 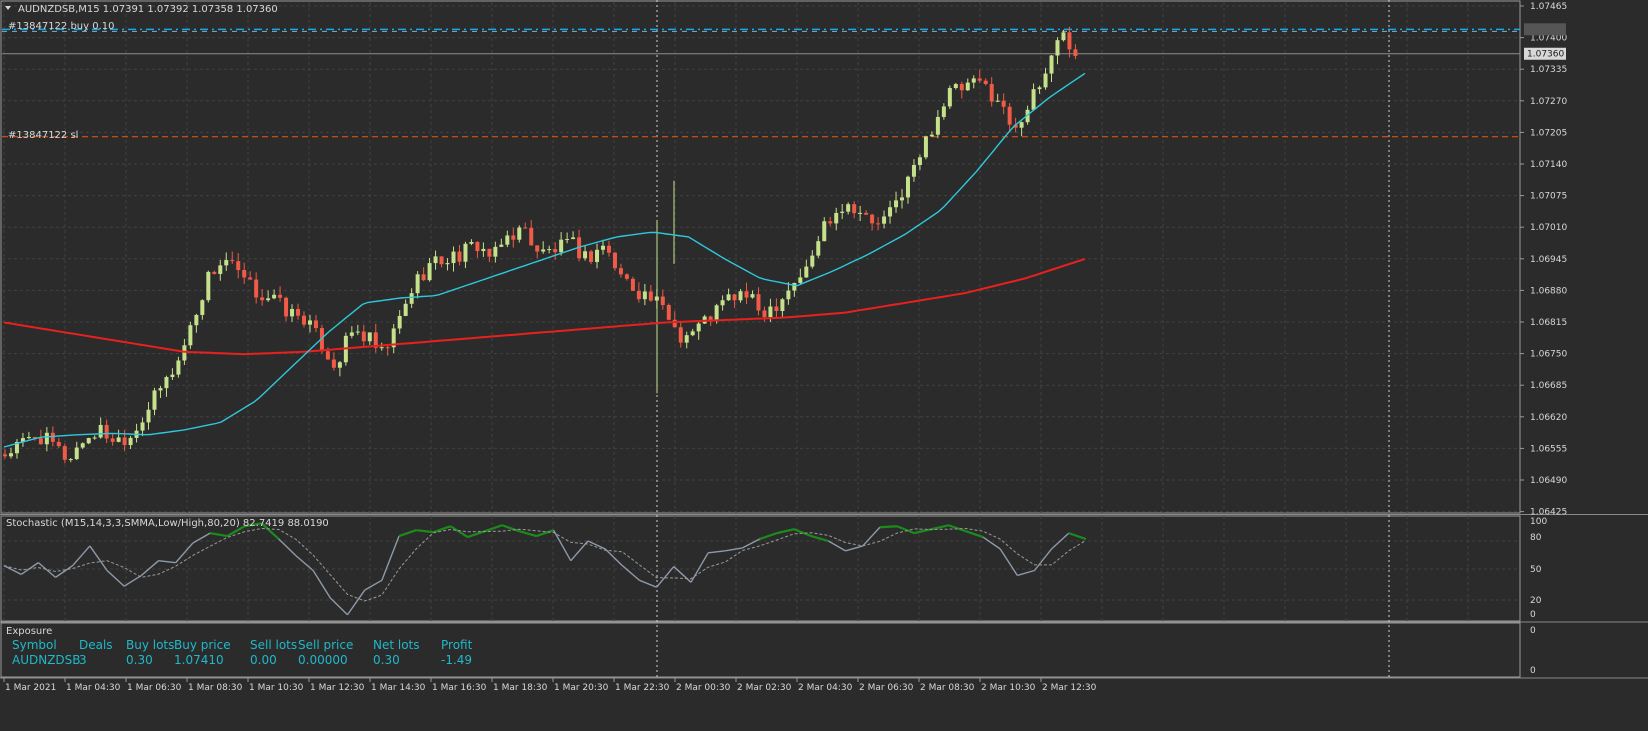 What do you see at coordinates (83, 660) in the screenshot?
I see `exposure-deals: 3` at bounding box center [83, 660].